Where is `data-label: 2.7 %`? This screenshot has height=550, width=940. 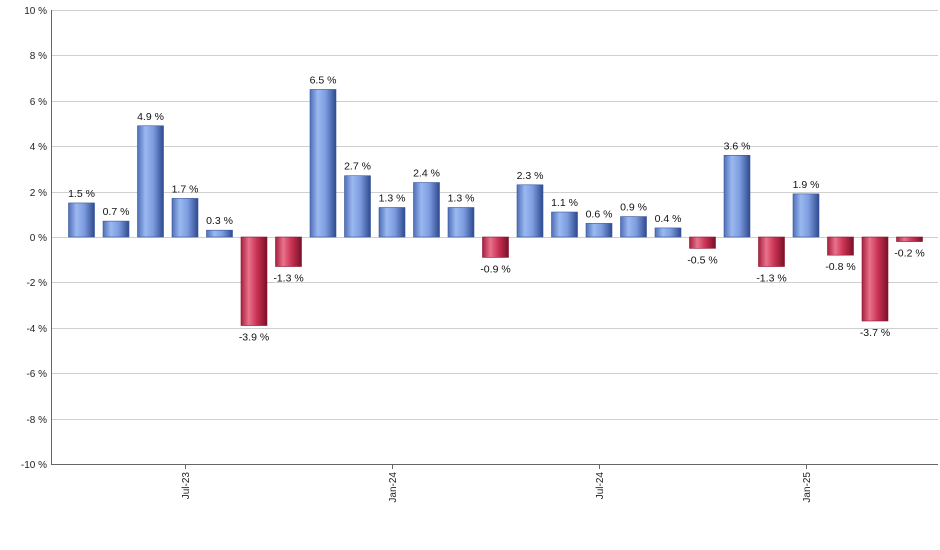 data-label: 2.7 % is located at coordinates (357, 167).